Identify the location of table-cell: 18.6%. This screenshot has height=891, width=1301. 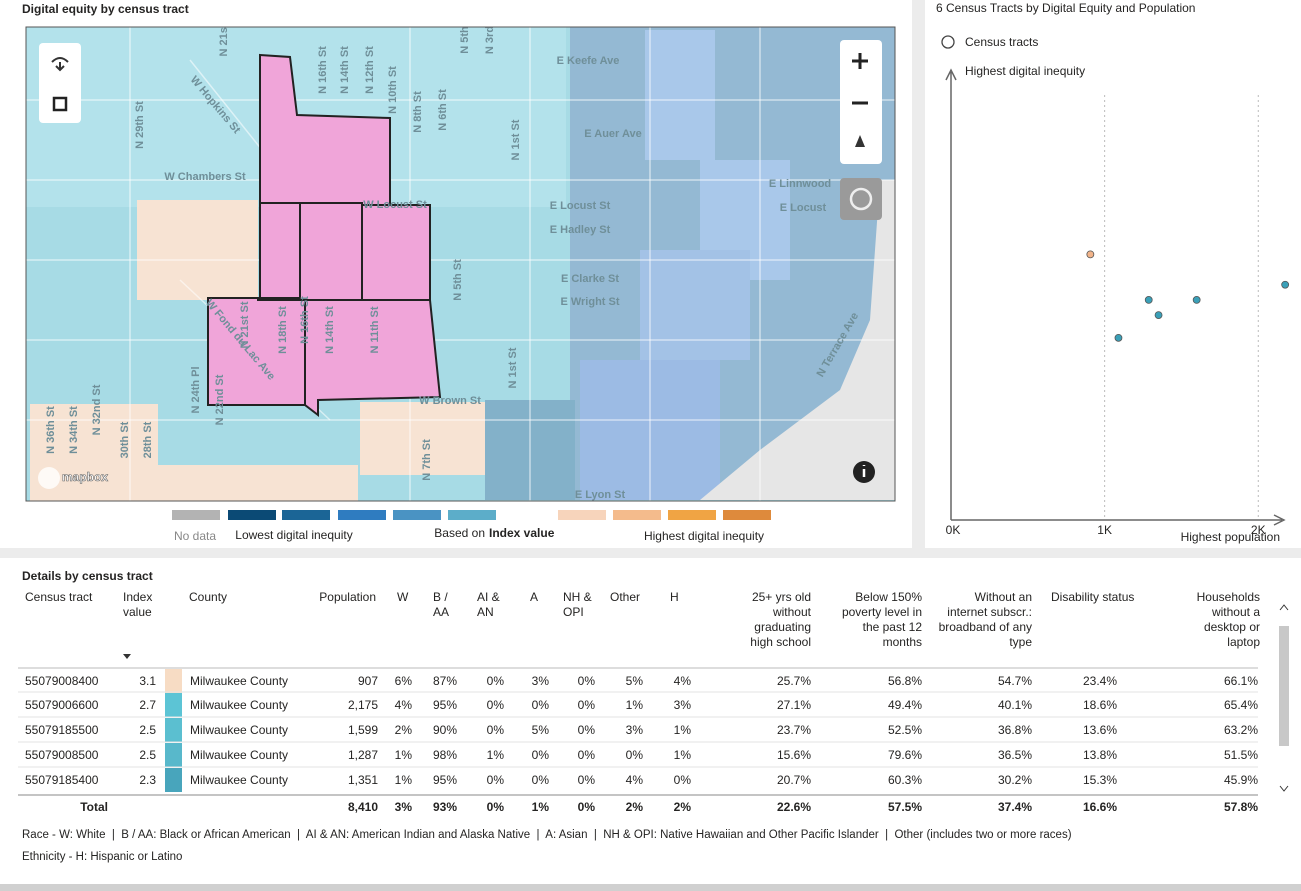
(1099, 705).